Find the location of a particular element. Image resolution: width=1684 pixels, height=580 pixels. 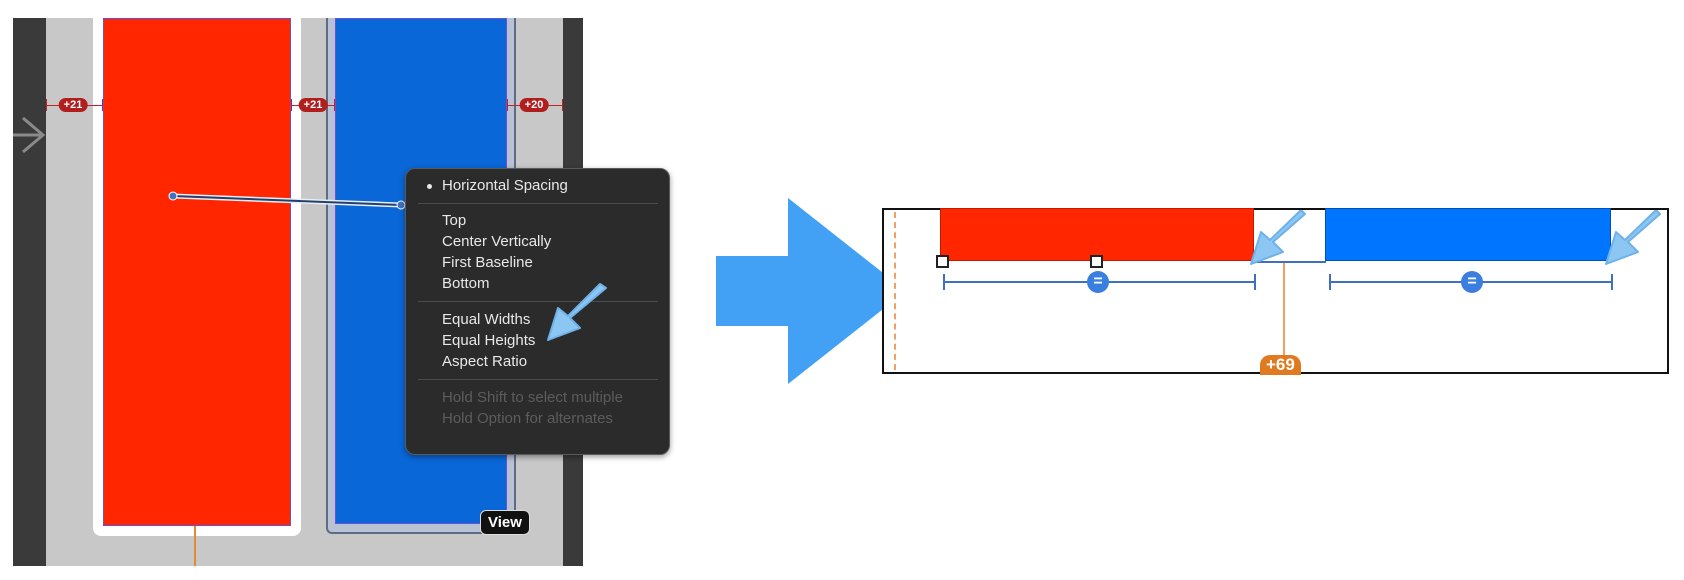

red-view is located at coordinates (197, 272).